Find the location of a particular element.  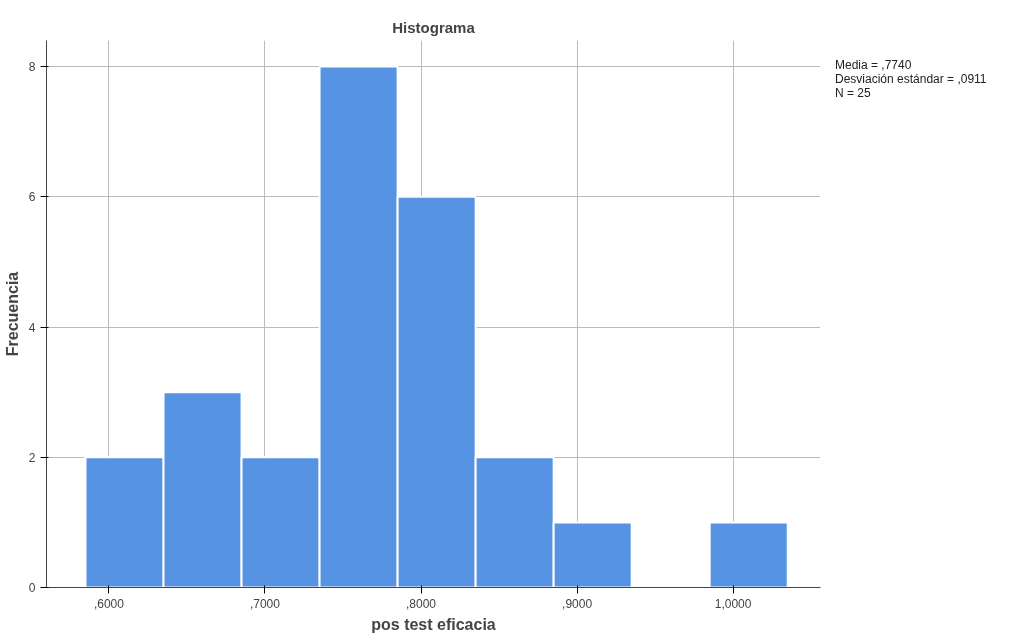

text: Media = ,7740 is located at coordinates (874, 65).